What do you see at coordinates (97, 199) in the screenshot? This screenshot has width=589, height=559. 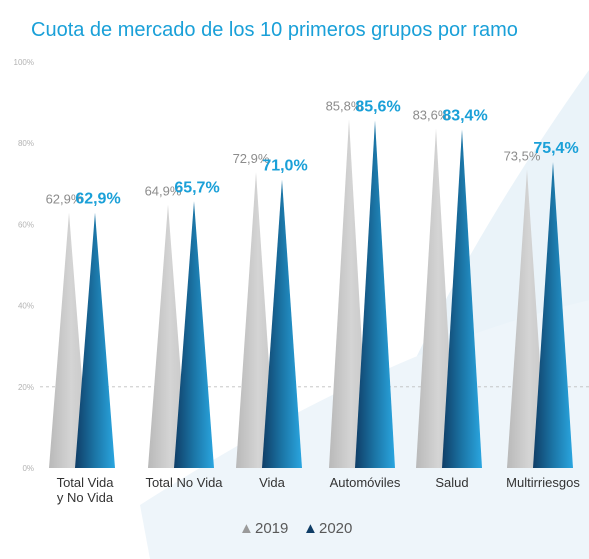 I see `data-label-2020-0: 62,9%` at bounding box center [97, 199].